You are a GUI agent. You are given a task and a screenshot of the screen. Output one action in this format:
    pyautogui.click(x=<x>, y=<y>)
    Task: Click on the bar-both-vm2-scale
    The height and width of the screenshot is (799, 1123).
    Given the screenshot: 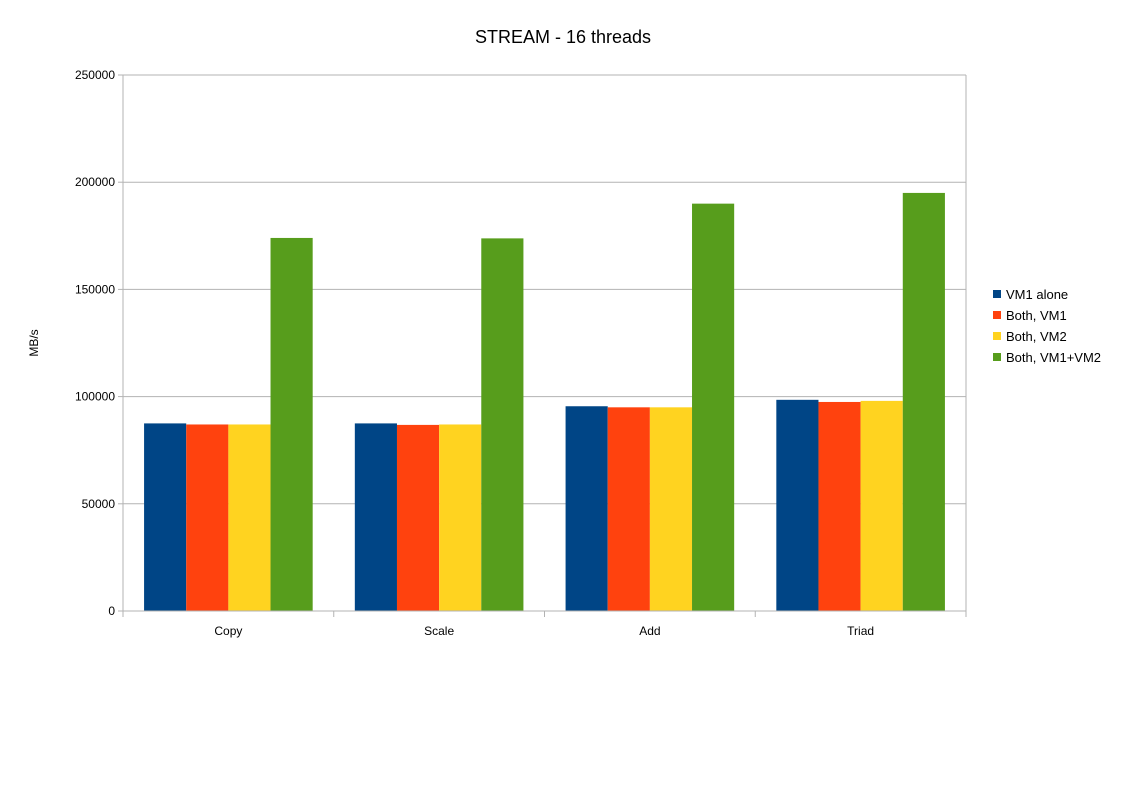 What is the action you would take?
    pyautogui.click(x=460, y=517)
    